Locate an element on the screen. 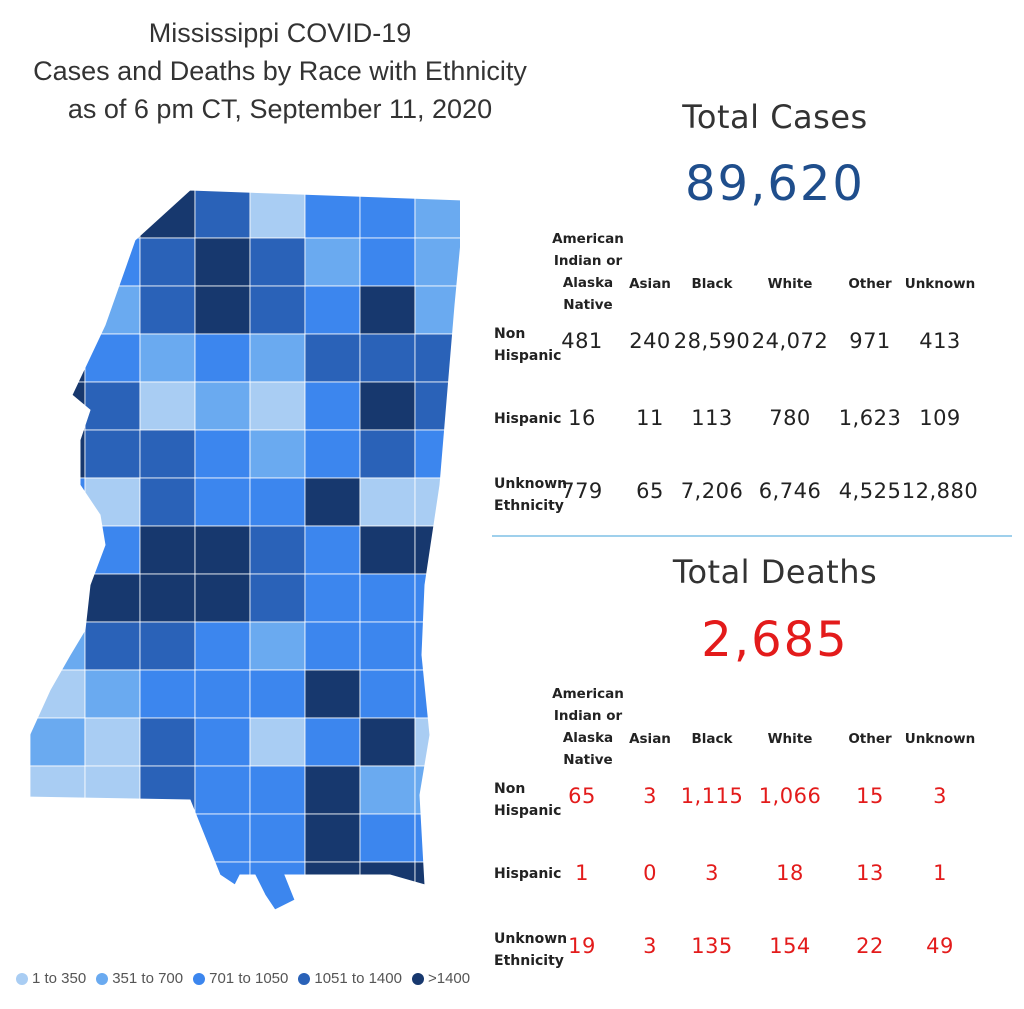 This screenshot has width=1024, height=1009. legend-label: 701 to 1050 is located at coordinates (249, 978).